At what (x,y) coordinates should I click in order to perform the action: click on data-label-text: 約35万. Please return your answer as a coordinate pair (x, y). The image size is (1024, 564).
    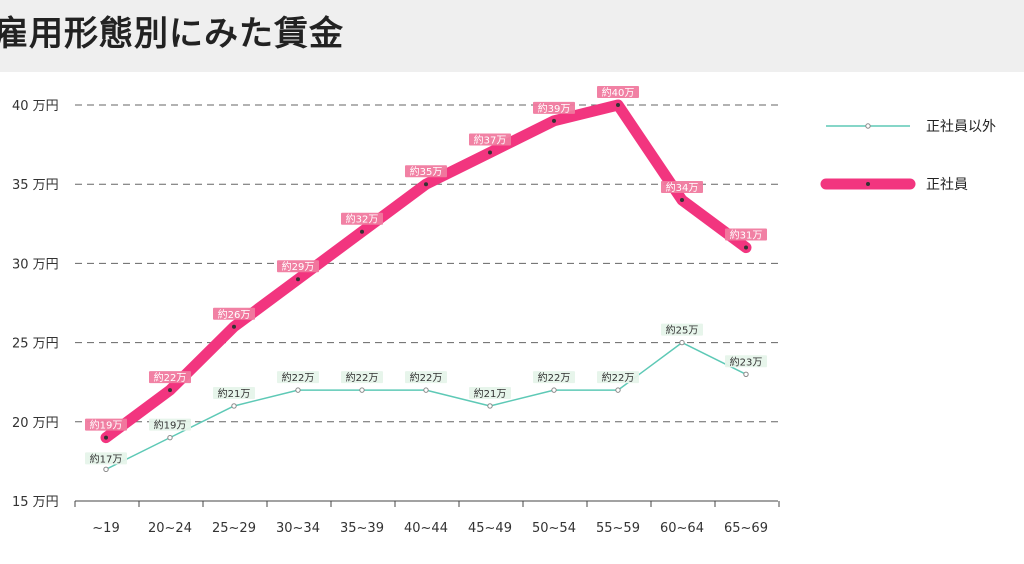
    Looking at the image, I should click on (426, 171).